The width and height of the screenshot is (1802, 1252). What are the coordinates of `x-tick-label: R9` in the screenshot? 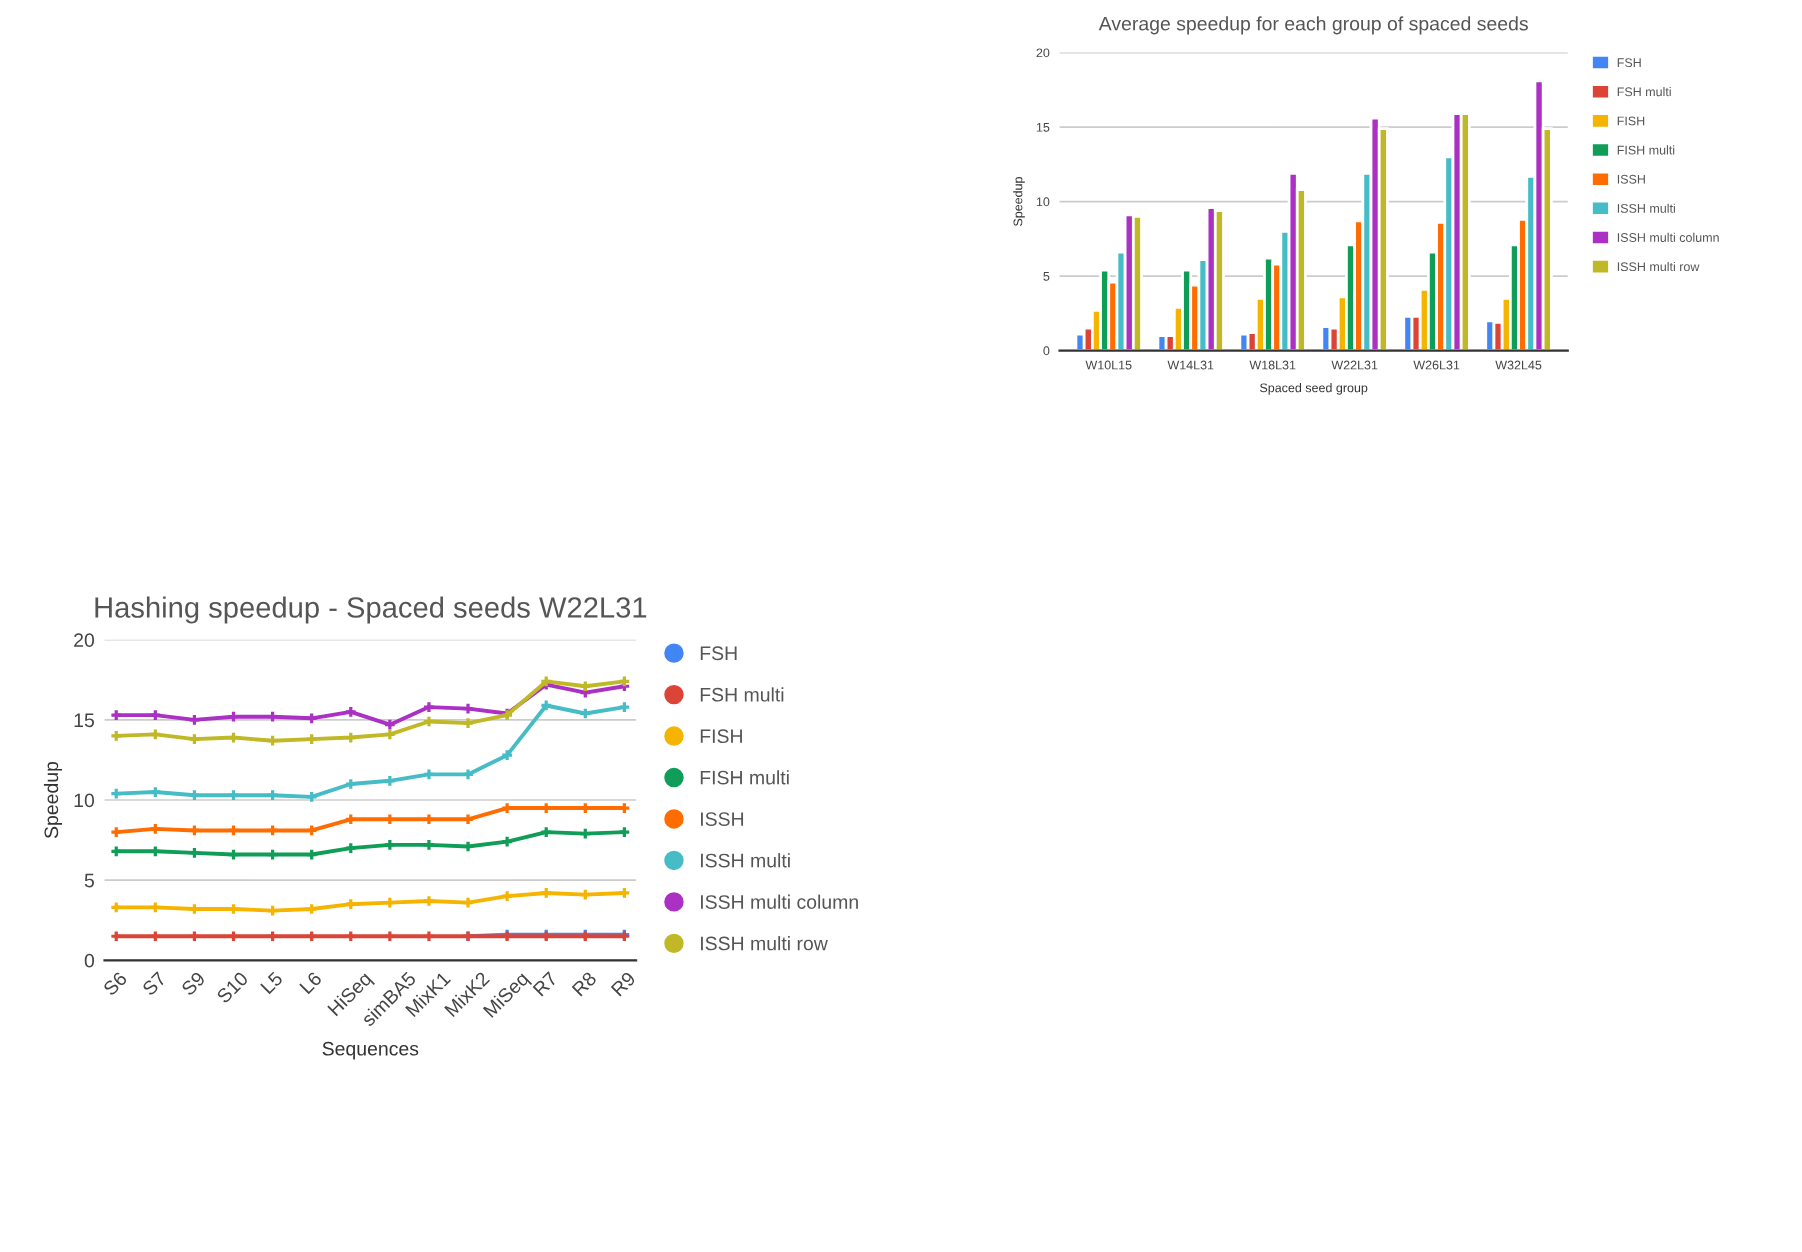 It's located at (623, 984).